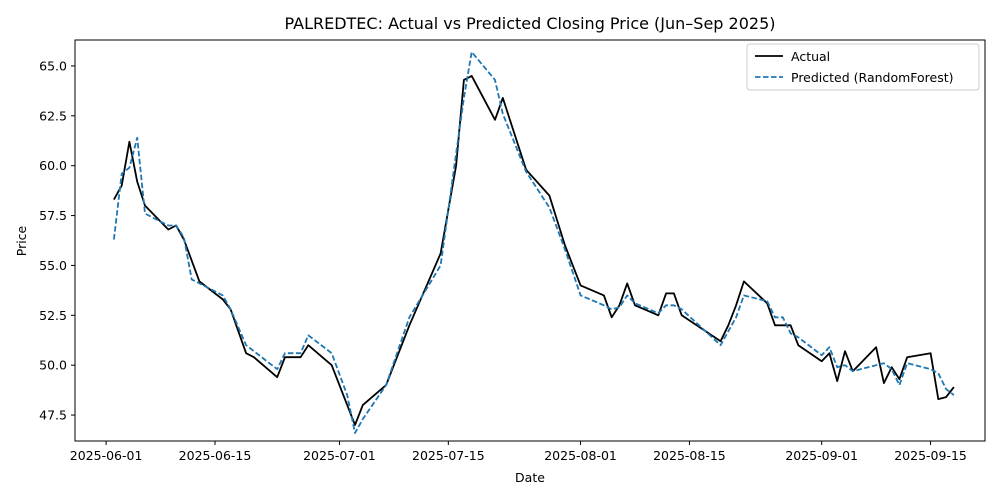 The width and height of the screenshot is (1000, 504). What do you see at coordinates (106, 455) in the screenshot?
I see `x-tick-label: 2025-06-01` at bounding box center [106, 455].